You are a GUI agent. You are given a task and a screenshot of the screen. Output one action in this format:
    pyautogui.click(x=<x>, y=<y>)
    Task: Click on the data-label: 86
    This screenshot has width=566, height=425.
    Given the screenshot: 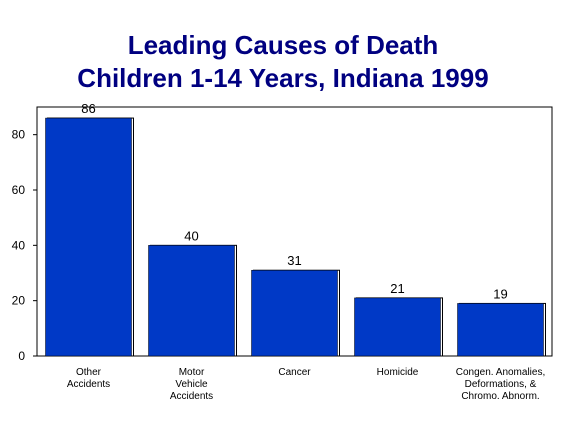 What is the action you would take?
    pyautogui.click(x=88, y=108)
    